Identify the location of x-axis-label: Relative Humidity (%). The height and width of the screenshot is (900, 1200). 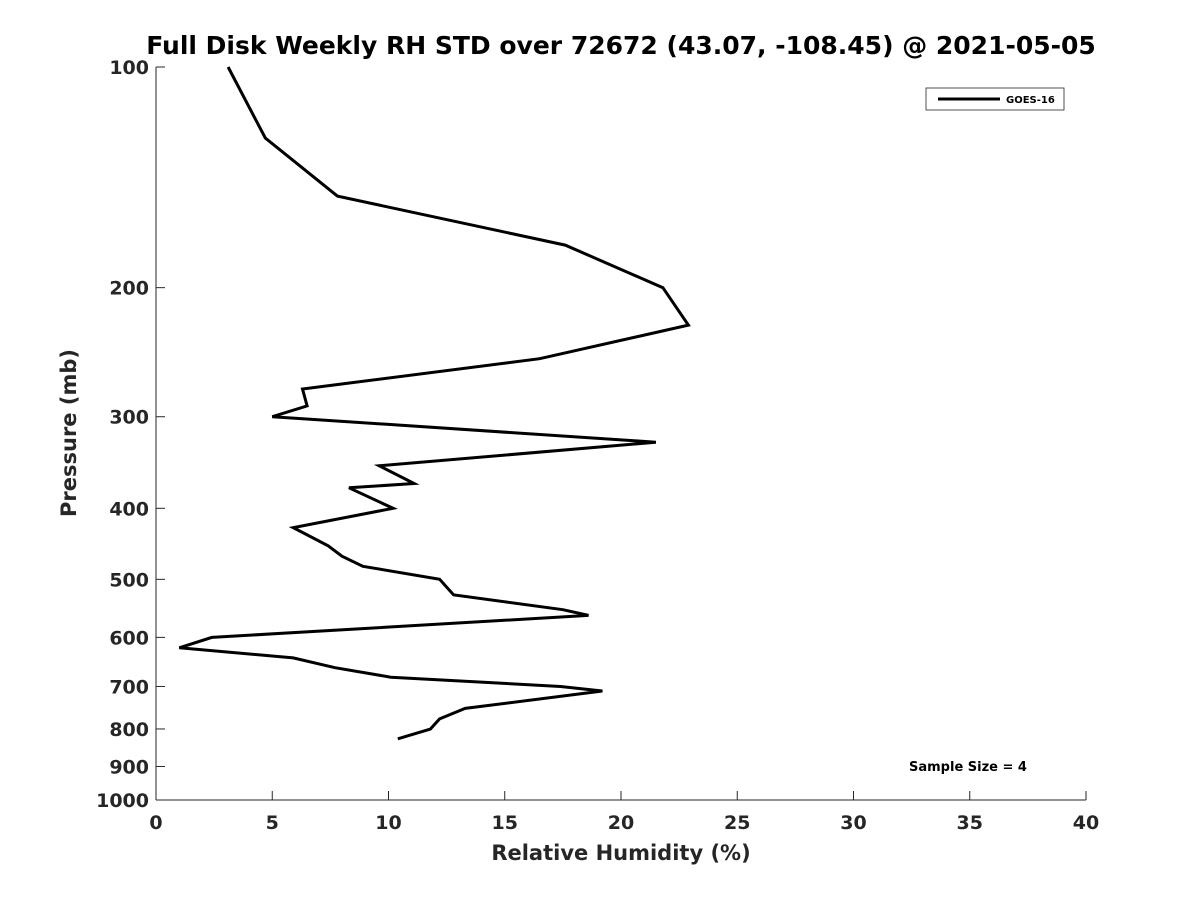
(620, 853).